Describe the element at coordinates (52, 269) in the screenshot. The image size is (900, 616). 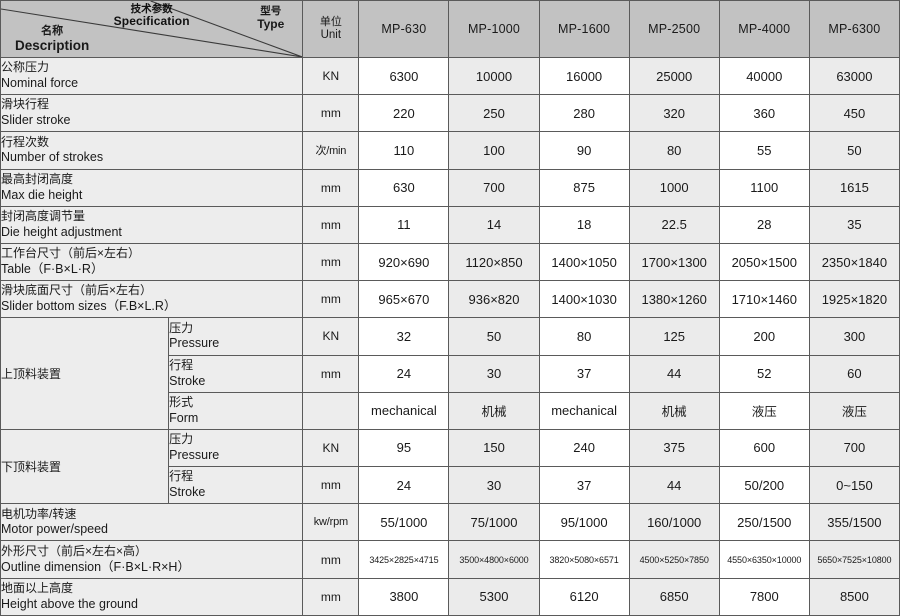
I see `row-label-en: Table（F·B×L·R）` at that location.